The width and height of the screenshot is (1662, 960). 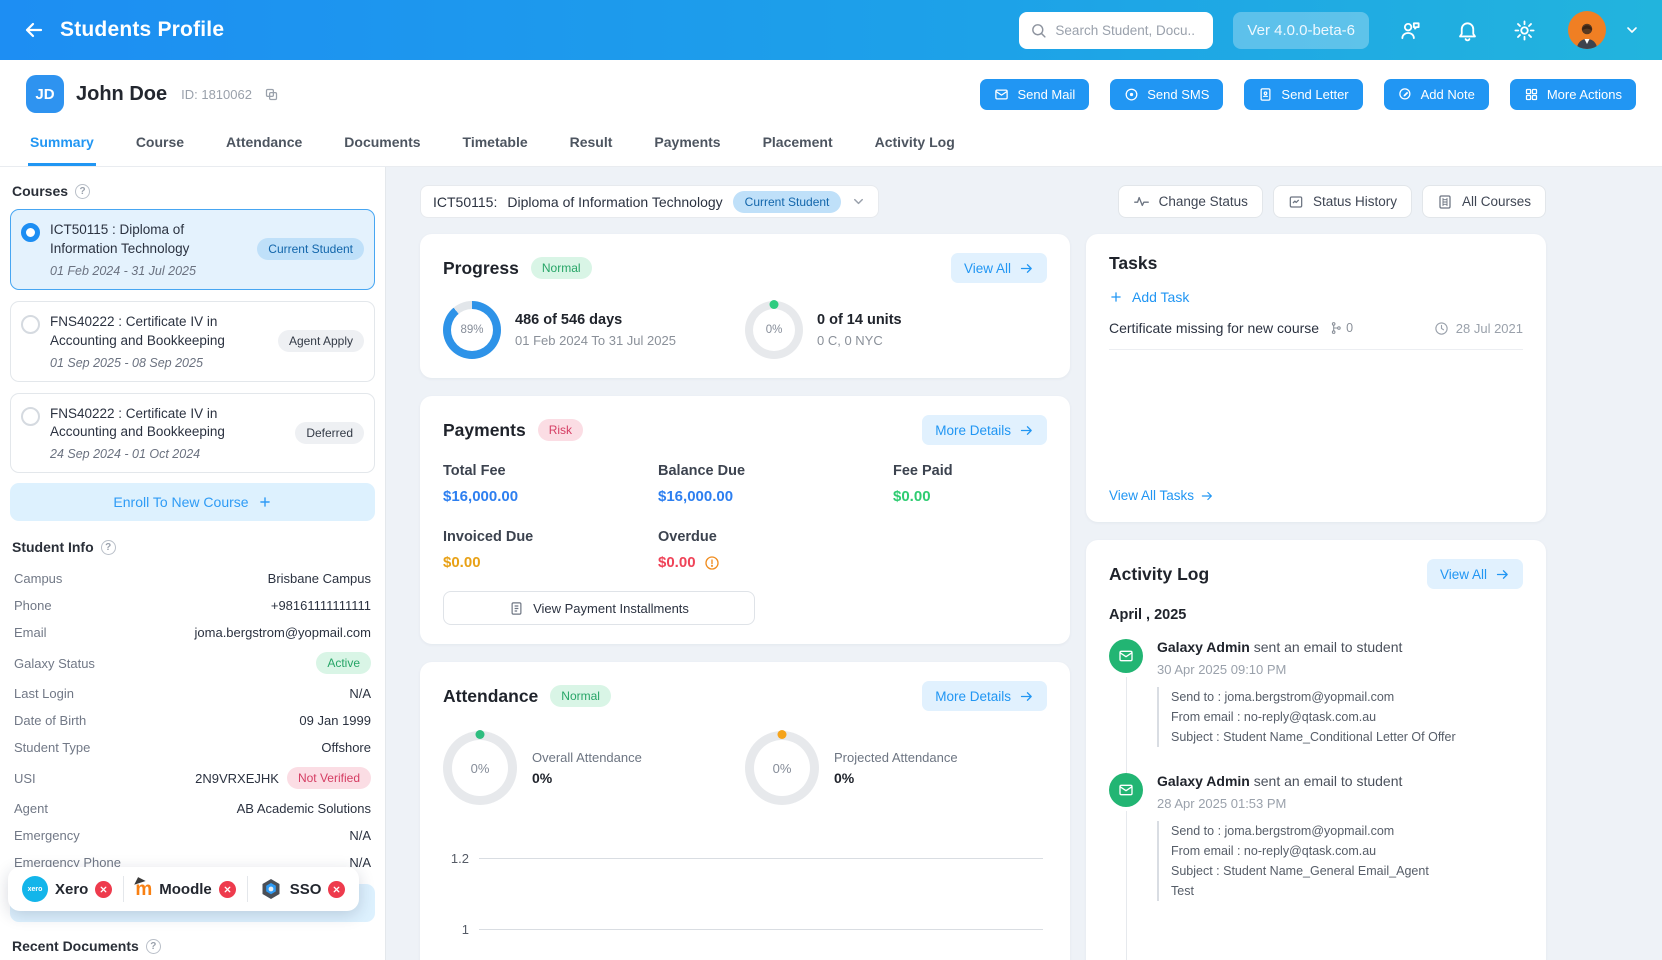 I want to click on progress-view-all-button: View All, so click(x=998, y=268).